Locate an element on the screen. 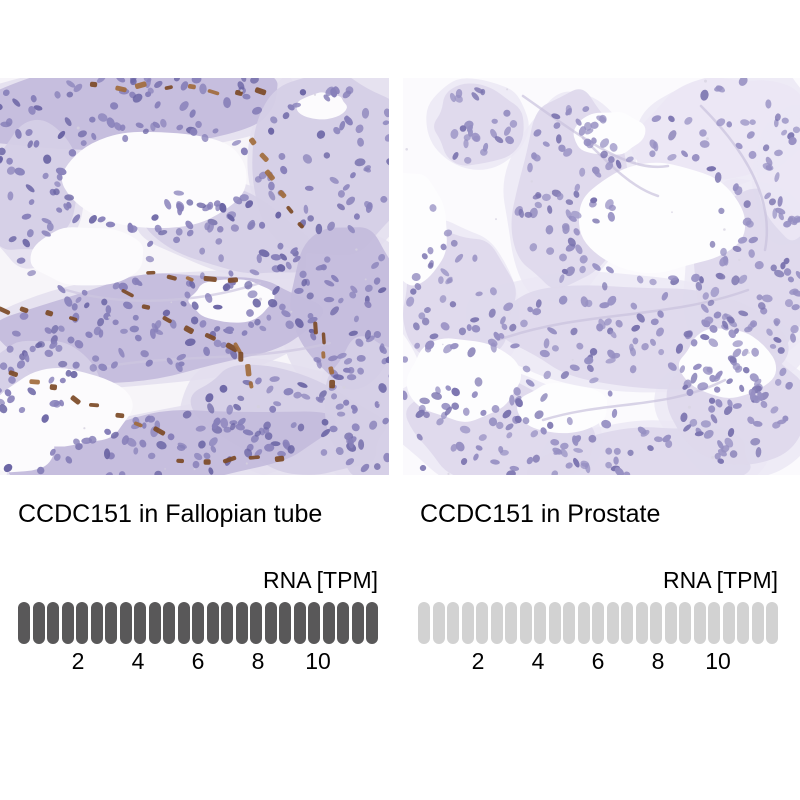  rna-expression-scale-fallopian-tube: RNA [TPM] 2 4 6 8 10 is located at coordinates (198, 622).